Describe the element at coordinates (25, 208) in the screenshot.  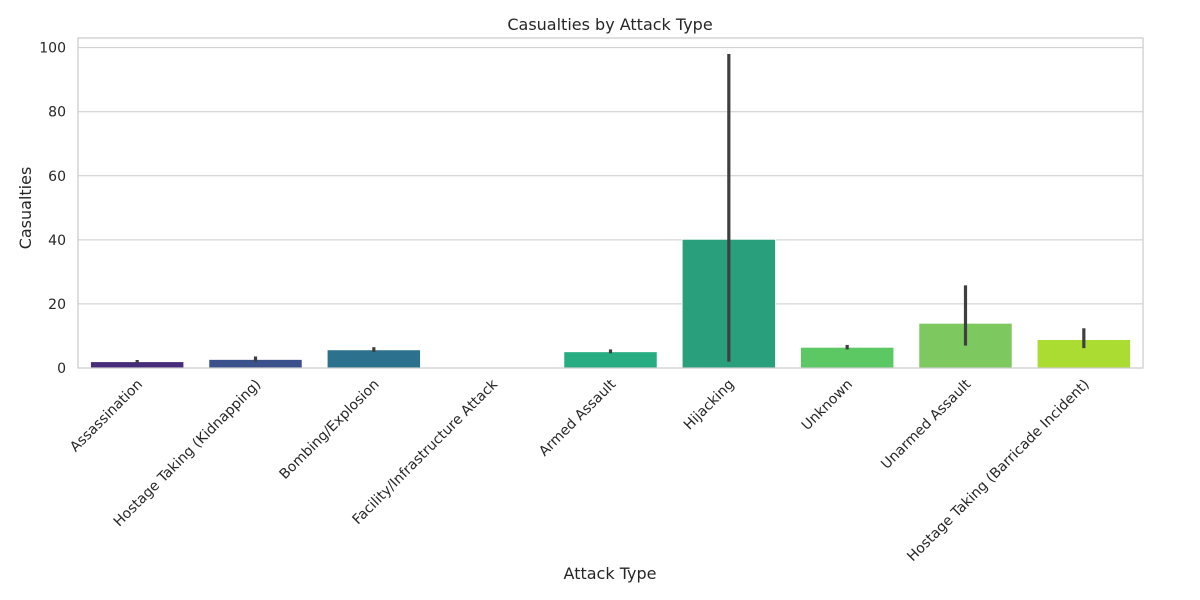
I see `y-axis-title: Casualties` at that location.